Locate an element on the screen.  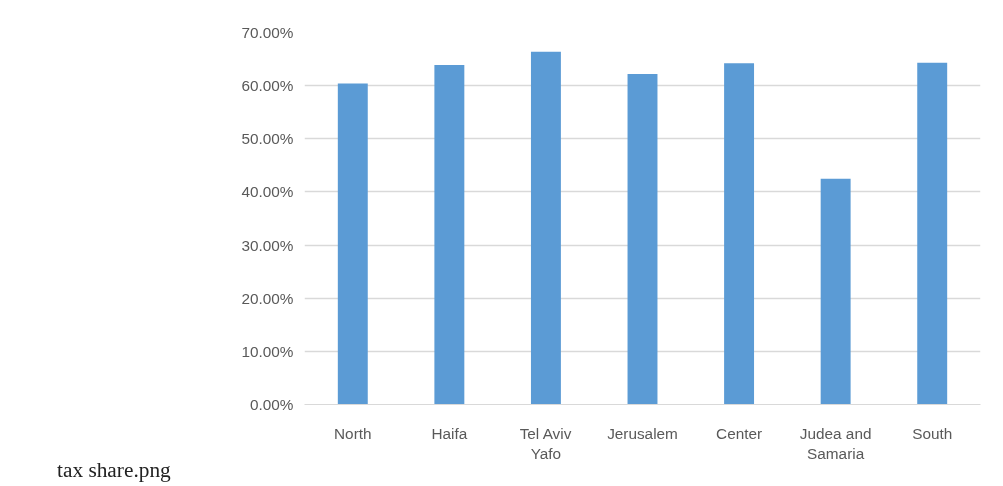
y-tick-label: 20.00% is located at coordinates (267, 298).